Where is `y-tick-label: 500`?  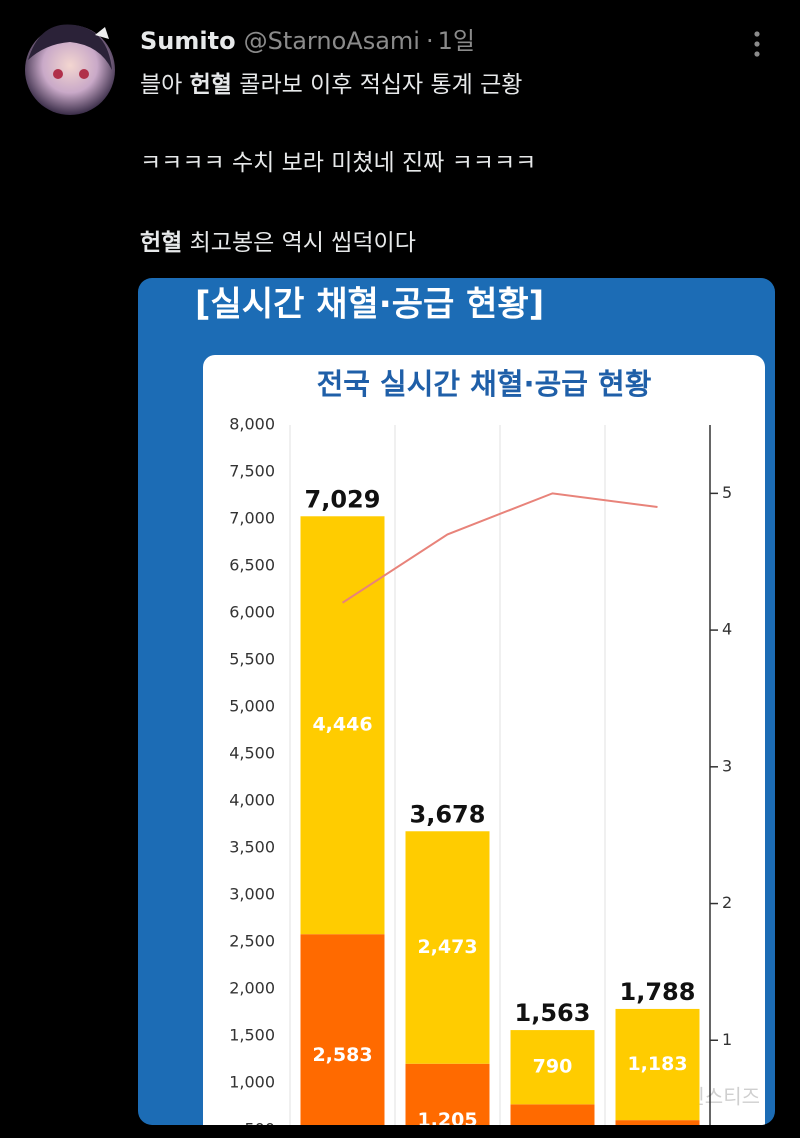 y-tick-label: 500 is located at coordinates (259, 1129).